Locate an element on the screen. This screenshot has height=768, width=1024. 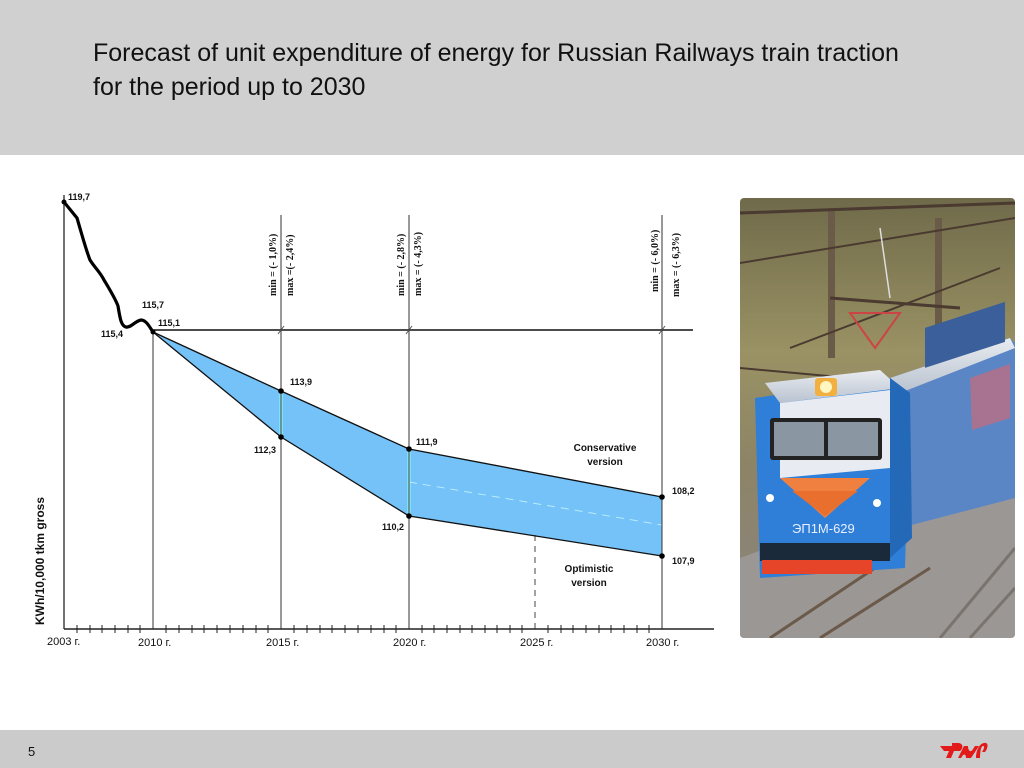
svg-text: 115,7 is located at coordinates (153, 305).